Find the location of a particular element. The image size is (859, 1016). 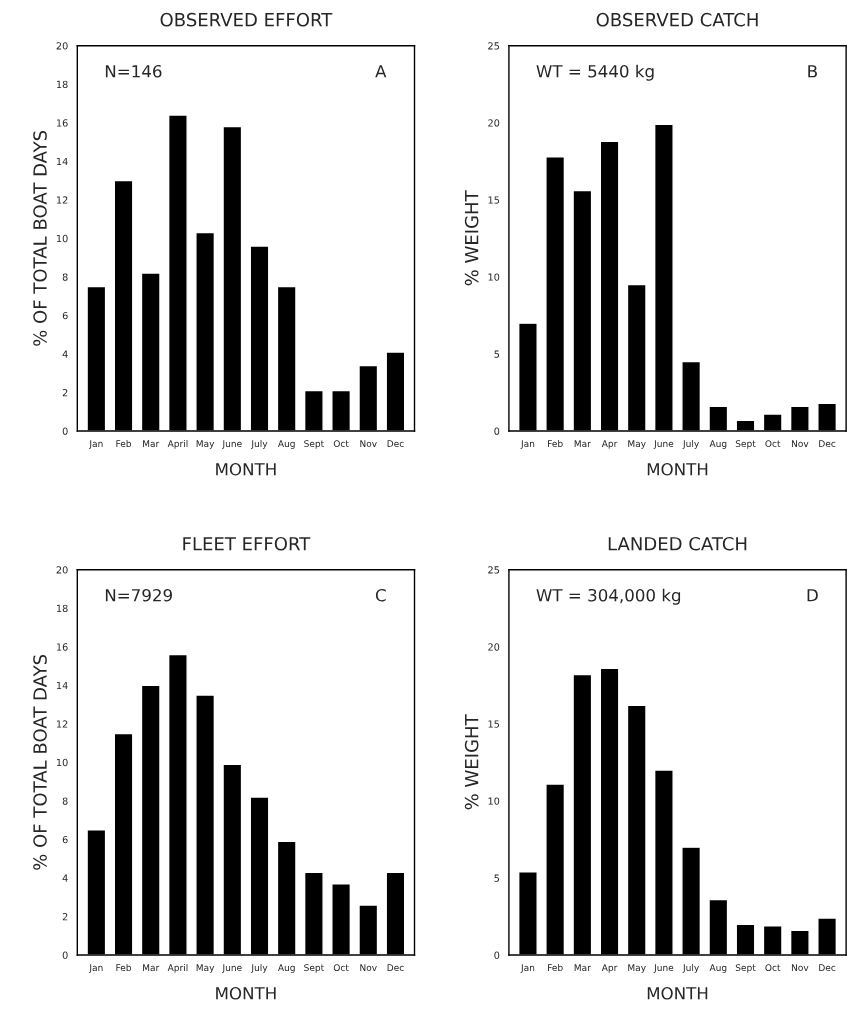

chart-title: OBSERVED CATCH is located at coordinates (677, 19).